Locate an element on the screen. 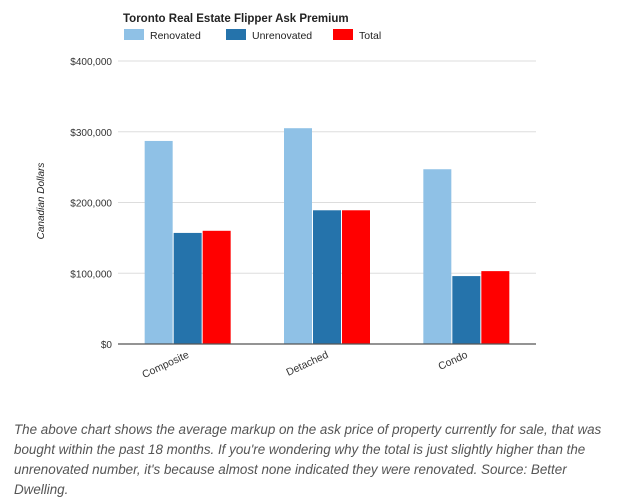 This screenshot has height=500, width=630. y-tick-label: $200,000 is located at coordinates (91, 204).